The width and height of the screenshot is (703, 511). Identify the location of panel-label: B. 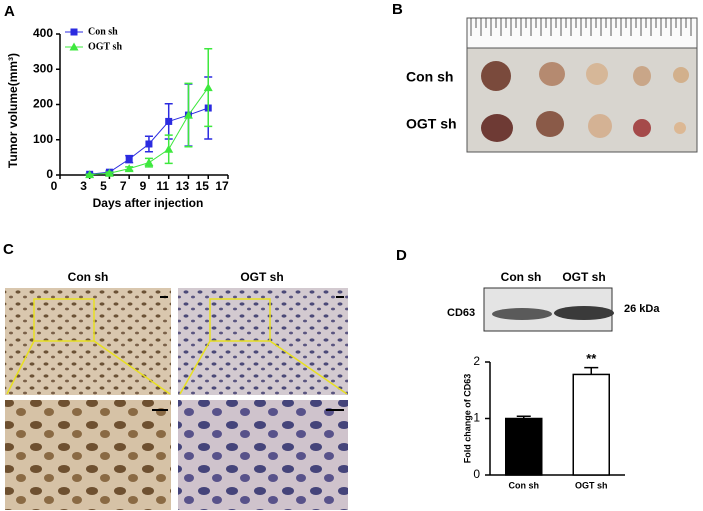
(397, 9).